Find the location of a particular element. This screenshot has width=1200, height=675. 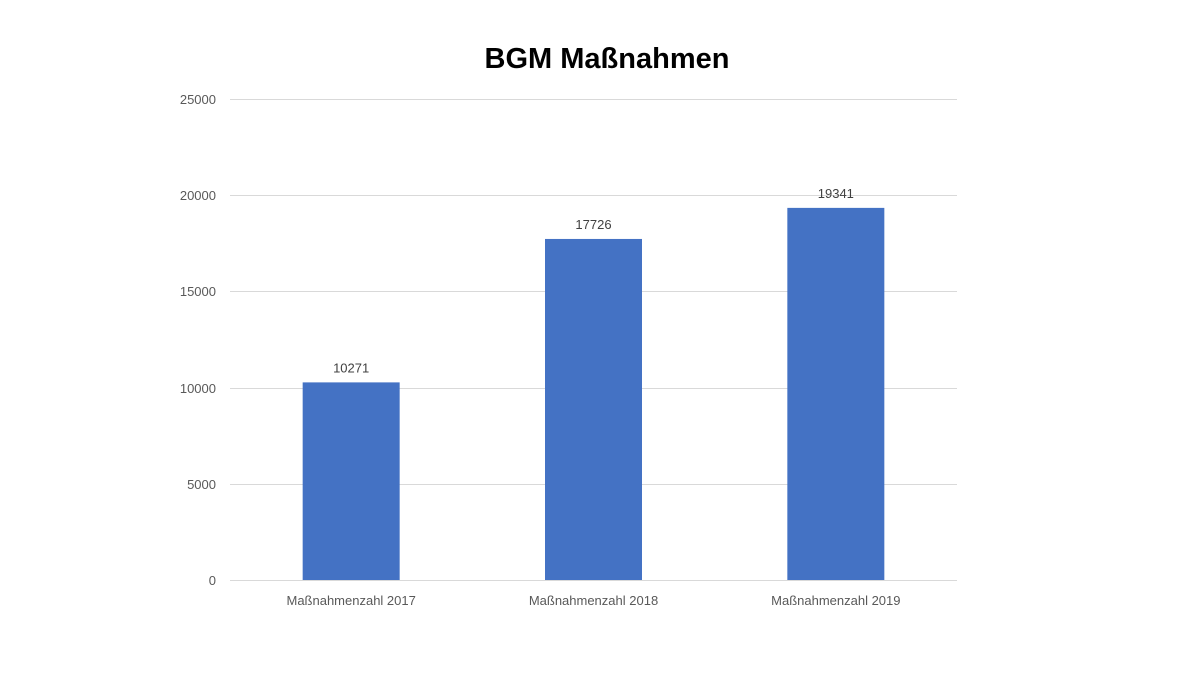

y-axis-tick-labels: 0 5000 10000 15000 20000 25000 is located at coordinates (198, 340).